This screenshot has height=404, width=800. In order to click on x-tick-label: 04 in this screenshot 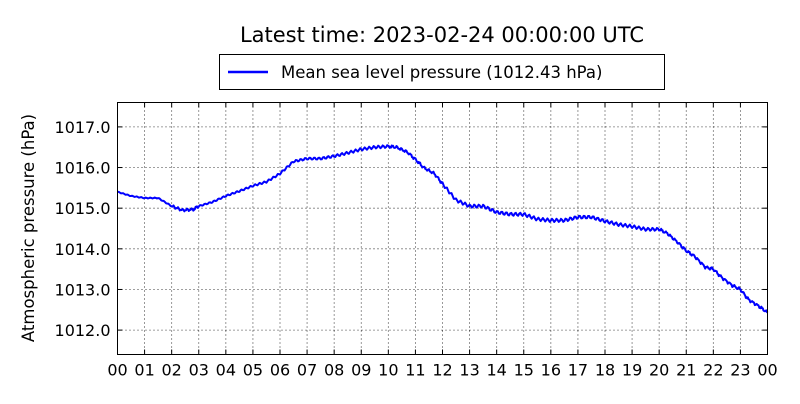, I will do `click(226, 370)`.